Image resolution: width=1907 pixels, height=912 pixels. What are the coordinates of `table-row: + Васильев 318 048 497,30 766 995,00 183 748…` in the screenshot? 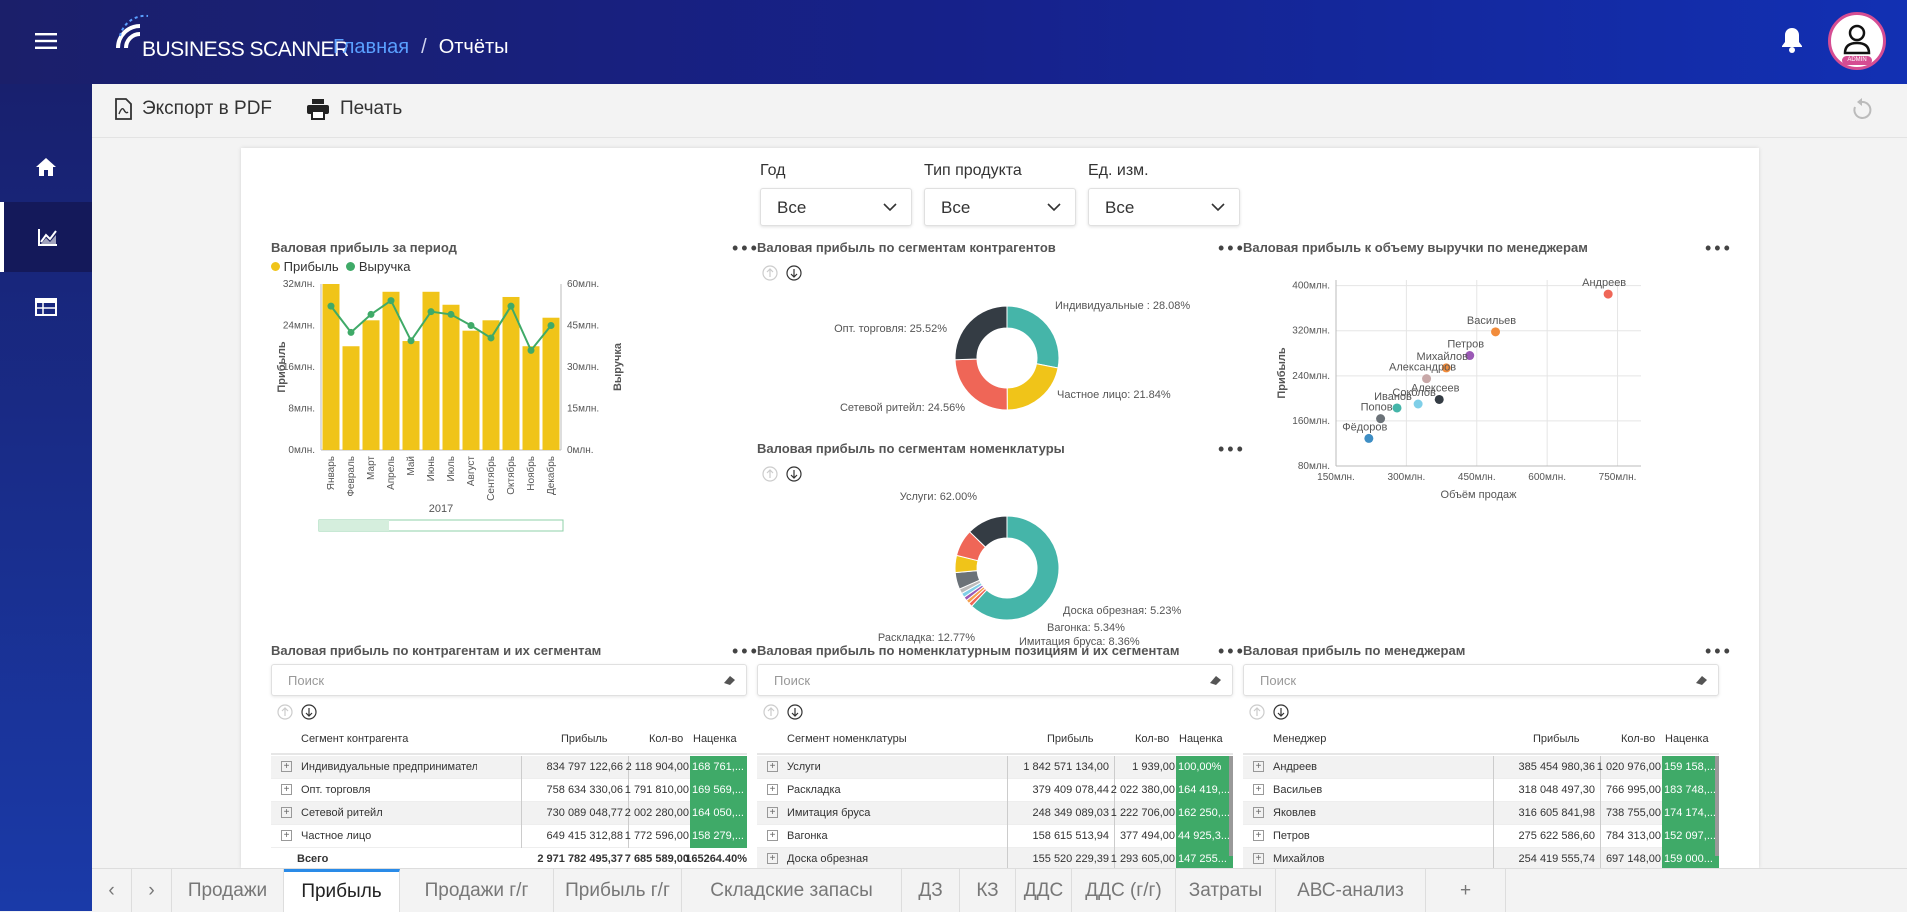 It's located at (1481, 790).